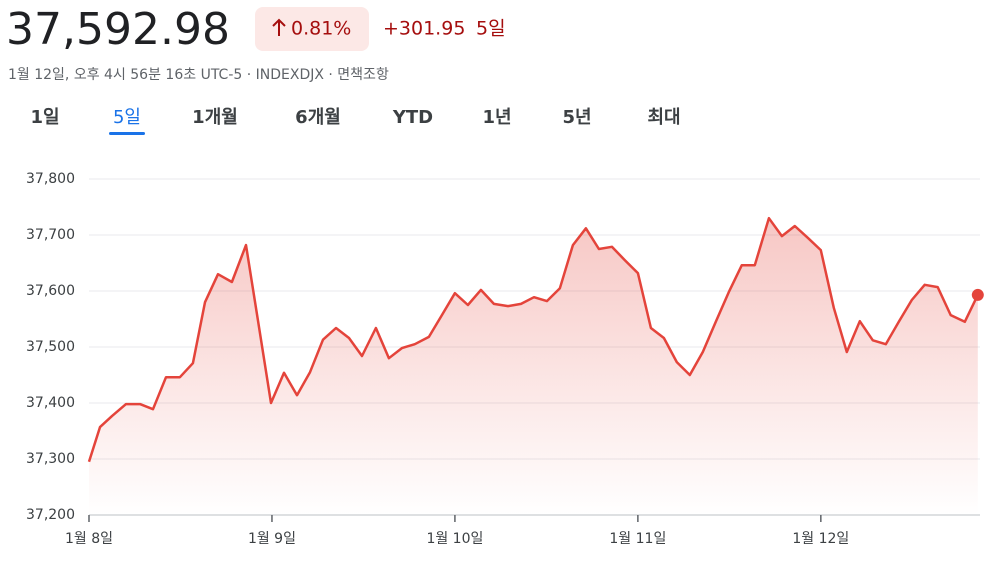 The width and height of the screenshot is (997, 562). What do you see at coordinates (491, 29) in the screenshot?
I see `period: 5일` at bounding box center [491, 29].